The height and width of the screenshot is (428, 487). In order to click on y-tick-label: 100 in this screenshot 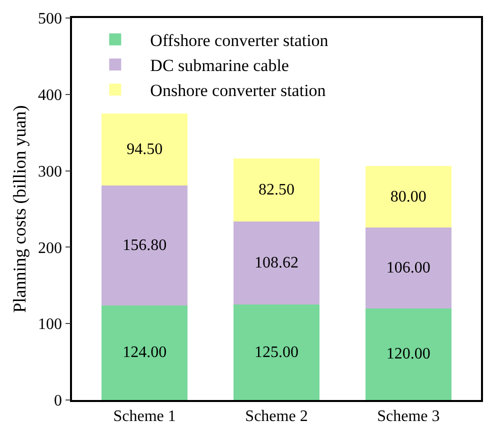, I will do `click(50, 325)`.